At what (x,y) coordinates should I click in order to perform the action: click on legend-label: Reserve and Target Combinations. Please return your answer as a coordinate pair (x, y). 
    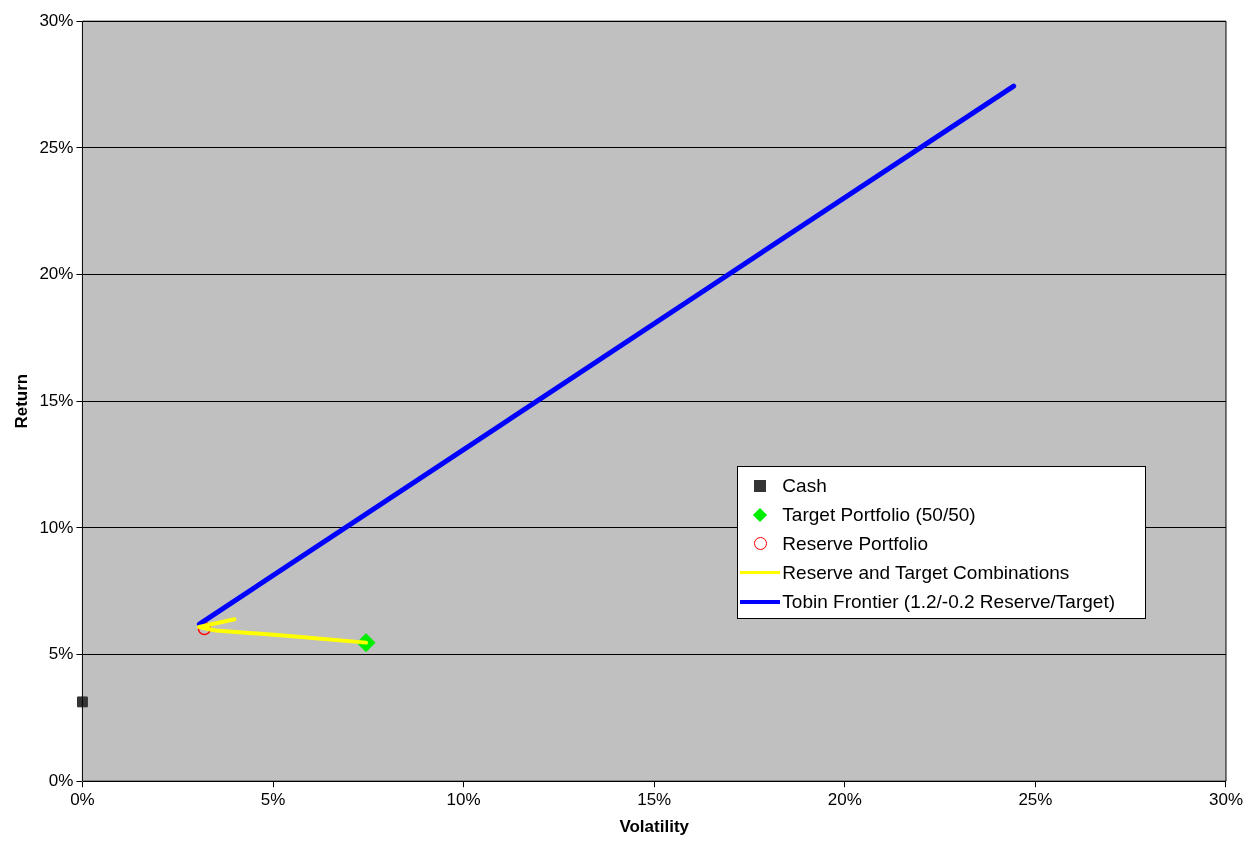
    Looking at the image, I should click on (926, 572).